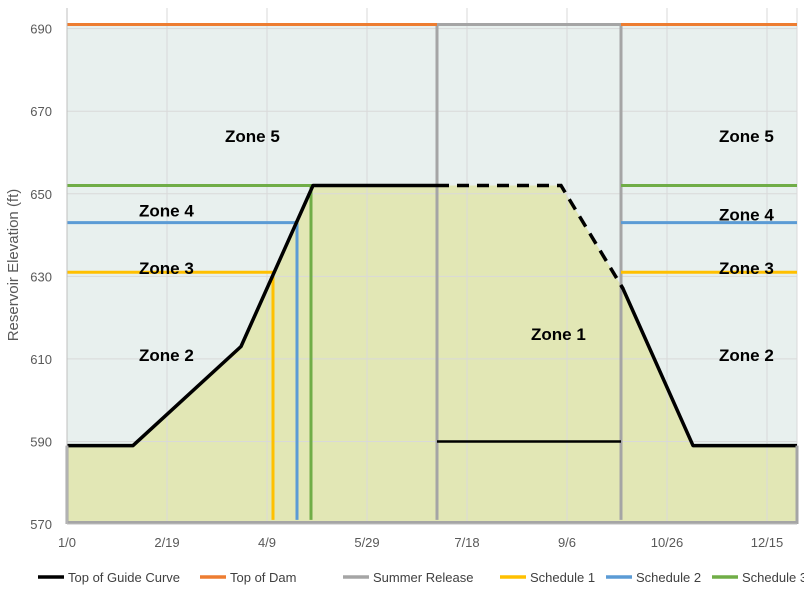  What do you see at coordinates (41, 276) in the screenshot?
I see `y-tick-label: 630` at bounding box center [41, 276].